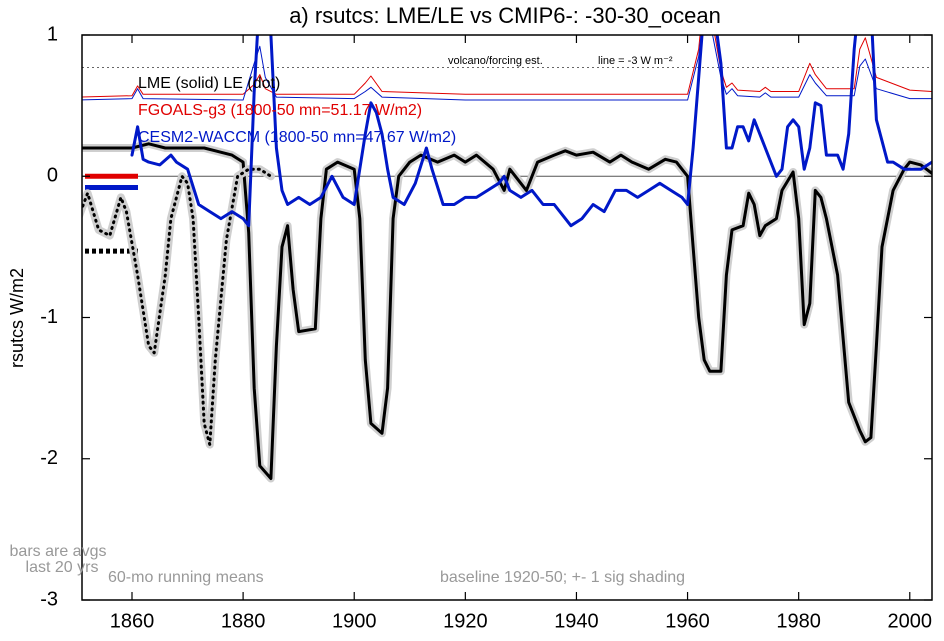  I want to click on annotation: 60-mo running means, so click(186, 577).